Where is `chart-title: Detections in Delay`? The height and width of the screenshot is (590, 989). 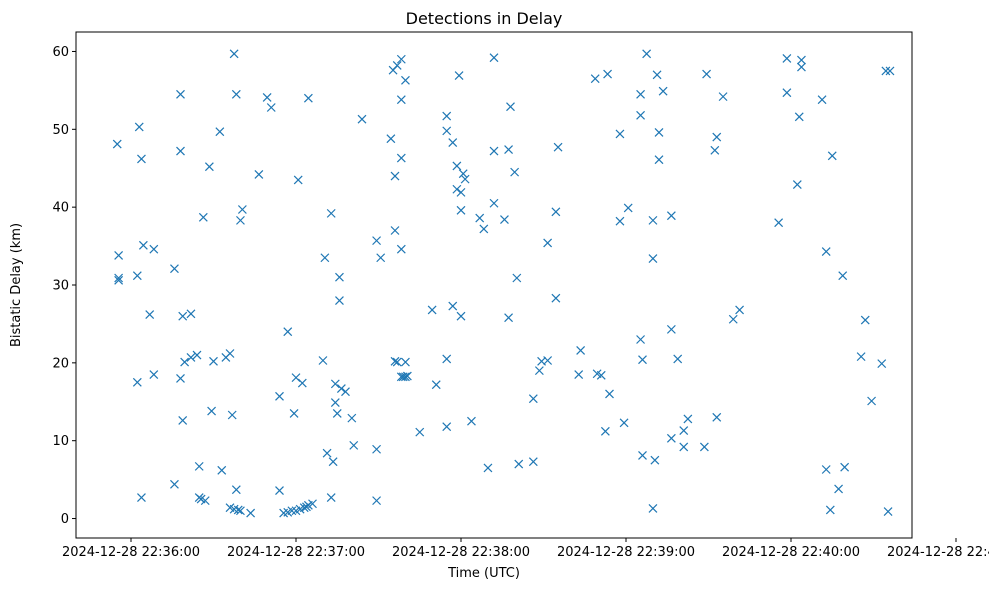 chart-title: Detections in Delay is located at coordinates (484, 18).